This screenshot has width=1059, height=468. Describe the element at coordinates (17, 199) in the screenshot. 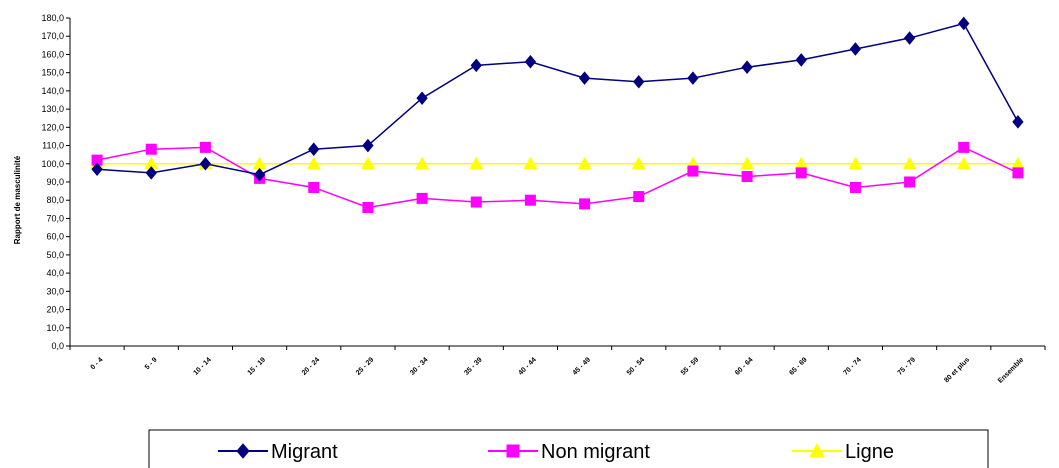

I see `y-axis-title: Rapport de masculinité` at that location.